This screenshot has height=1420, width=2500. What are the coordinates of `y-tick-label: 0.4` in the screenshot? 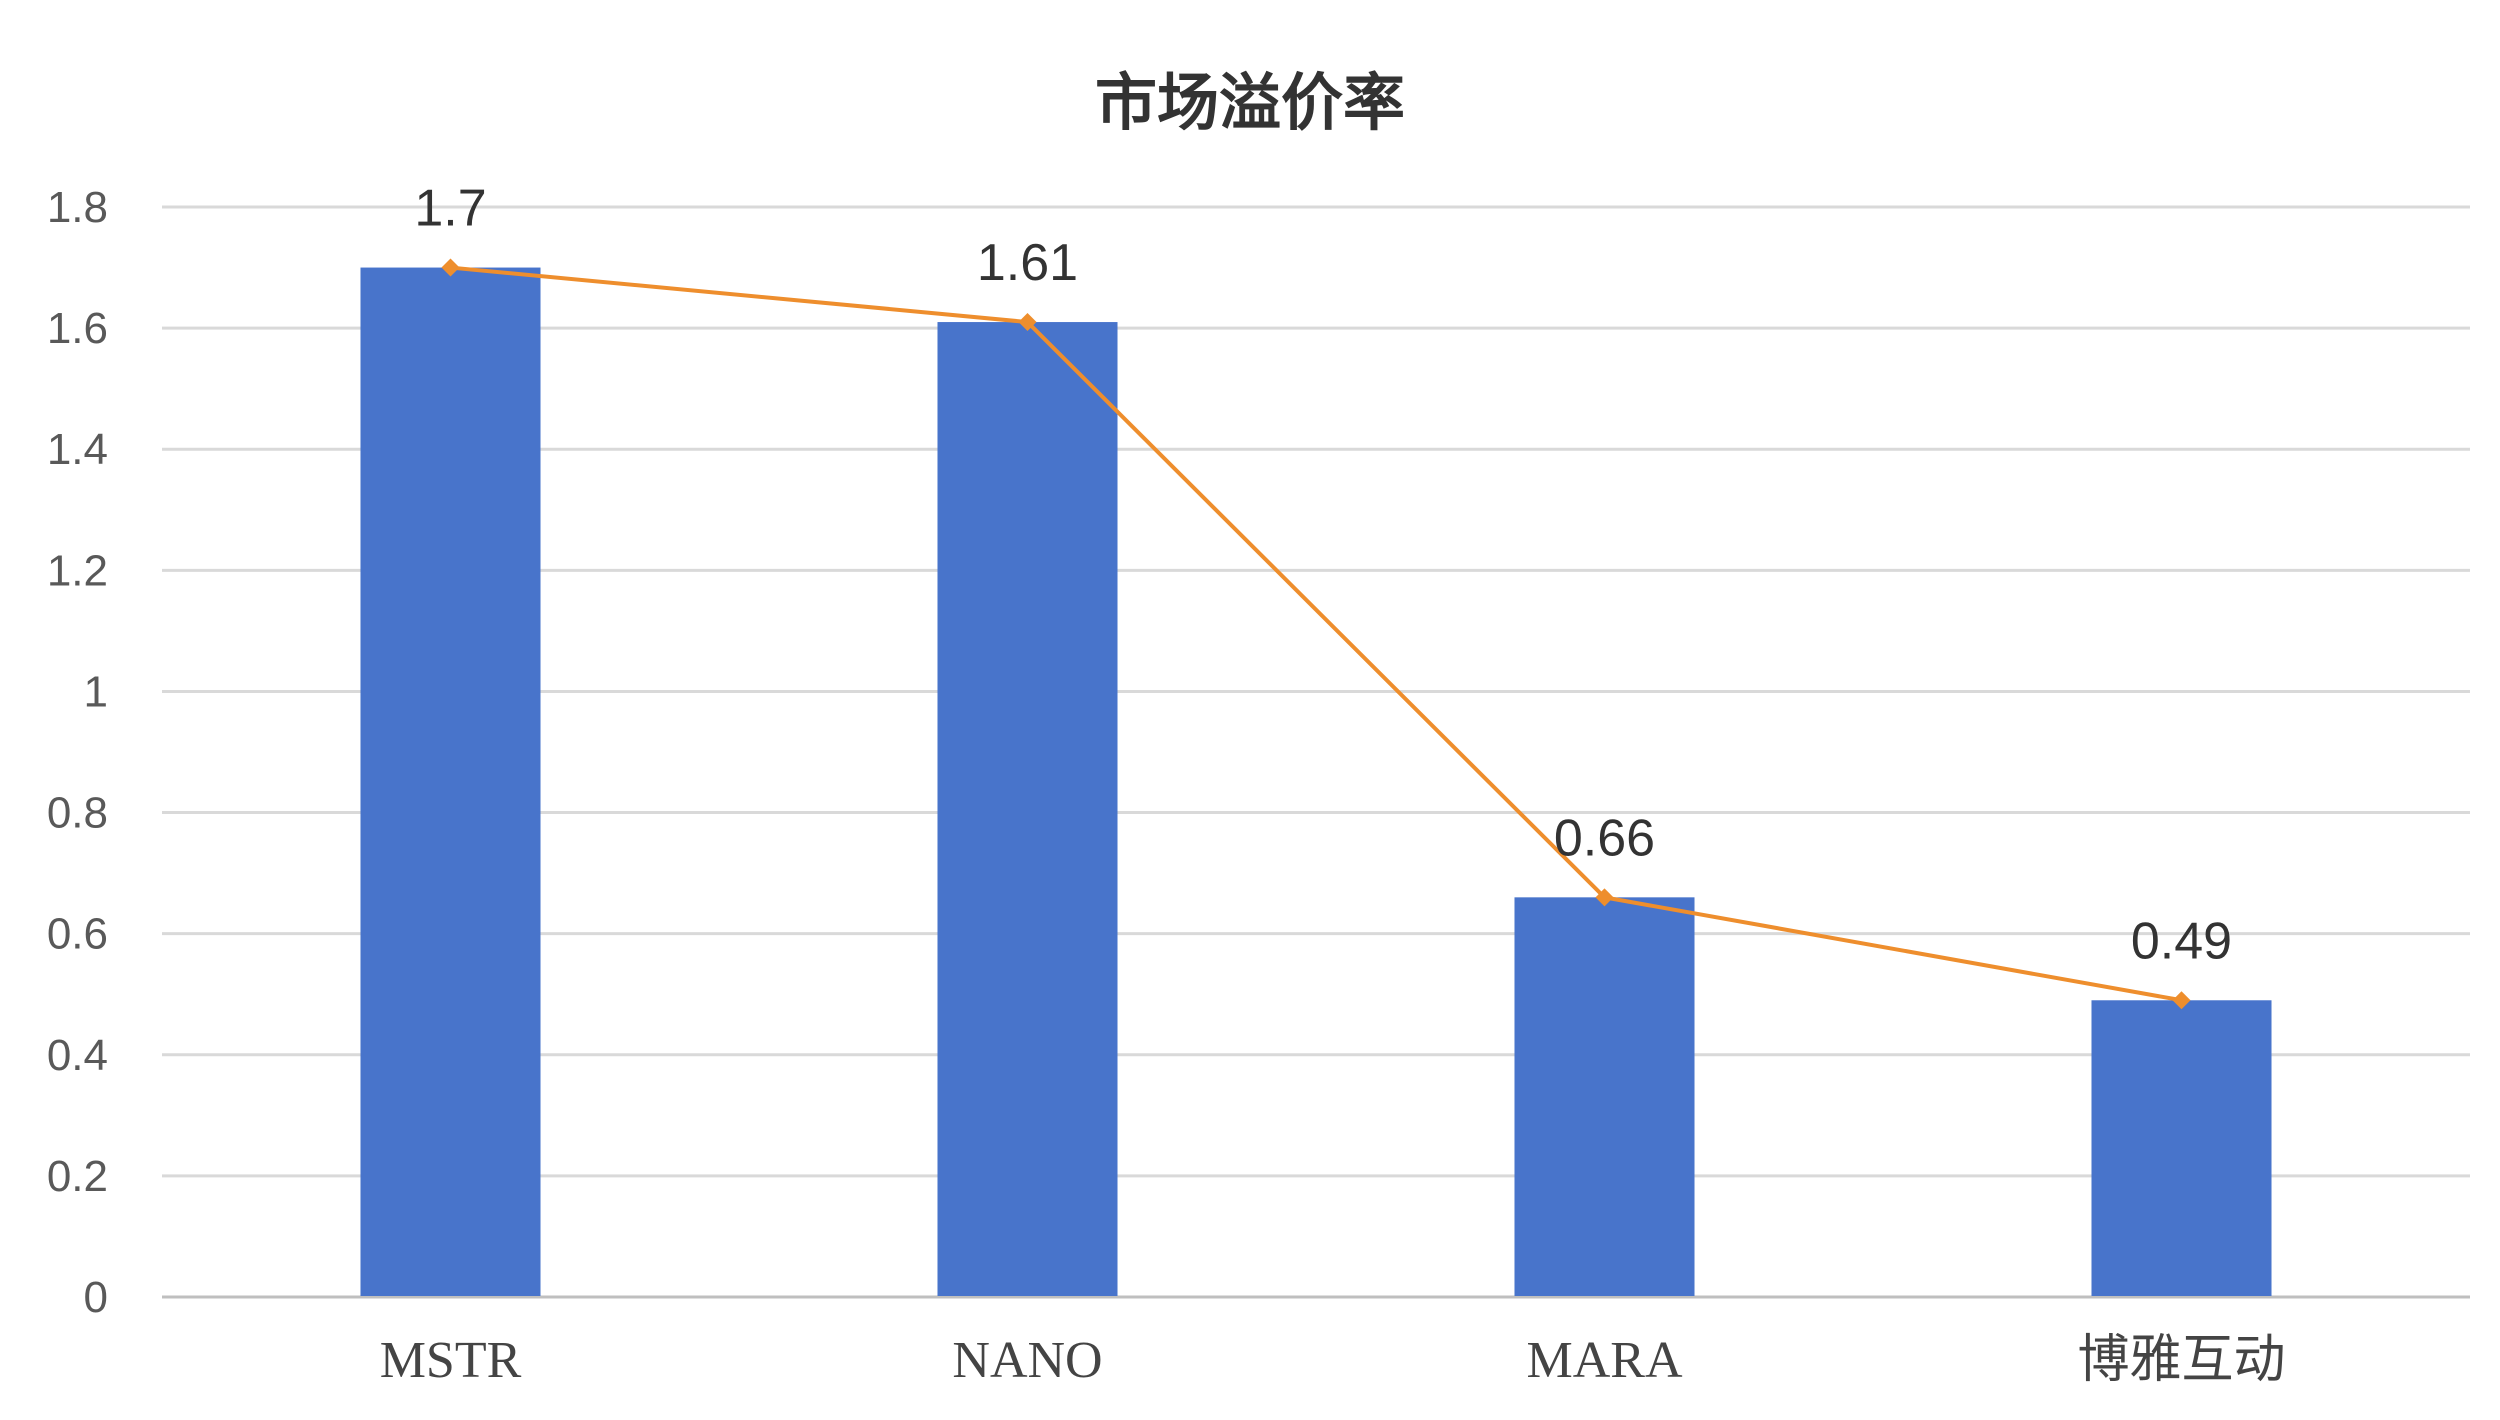 It's located at (77, 1055).